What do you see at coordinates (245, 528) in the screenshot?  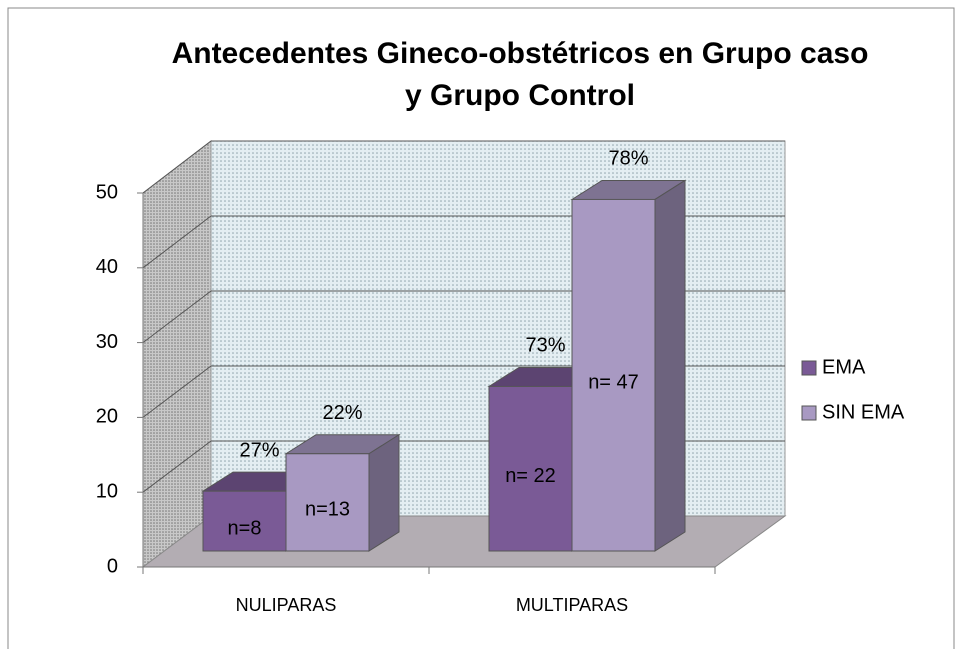 I see `data-label: n=8` at bounding box center [245, 528].